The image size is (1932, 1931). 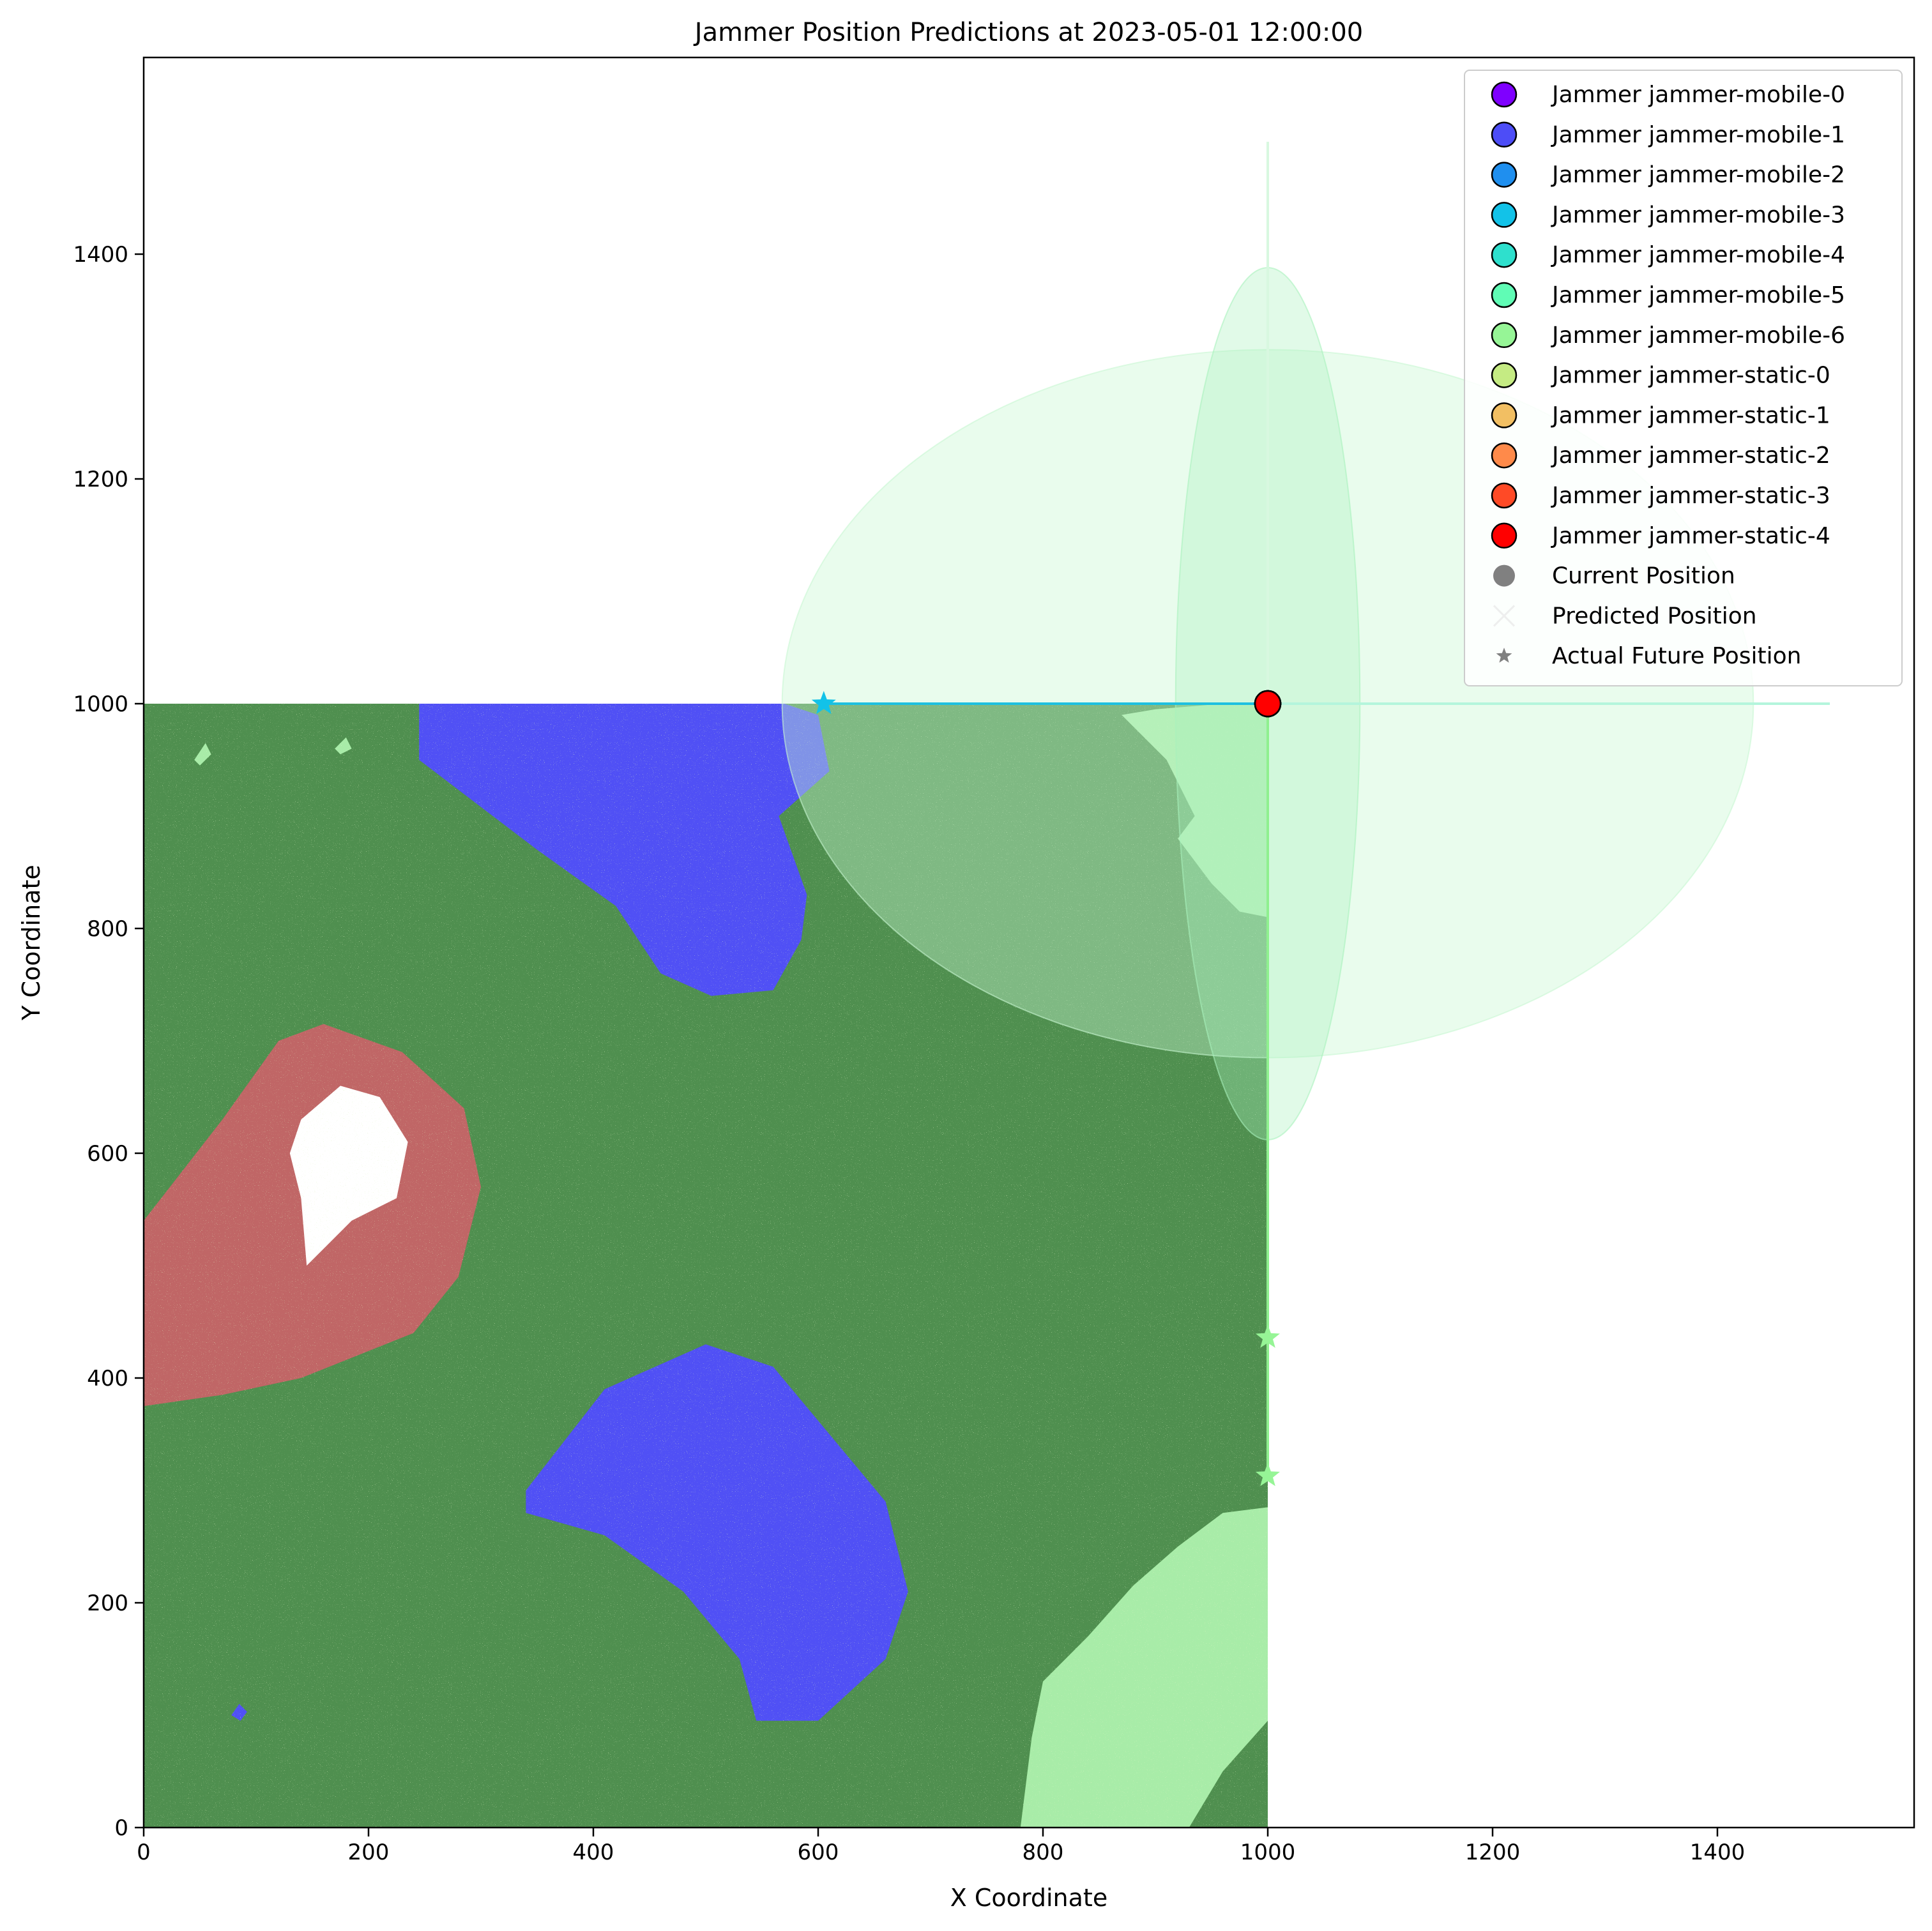 What do you see at coordinates (107, 1154) in the screenshot?
I see `y-tick-label: 600` at bounding box center [107, 1154].